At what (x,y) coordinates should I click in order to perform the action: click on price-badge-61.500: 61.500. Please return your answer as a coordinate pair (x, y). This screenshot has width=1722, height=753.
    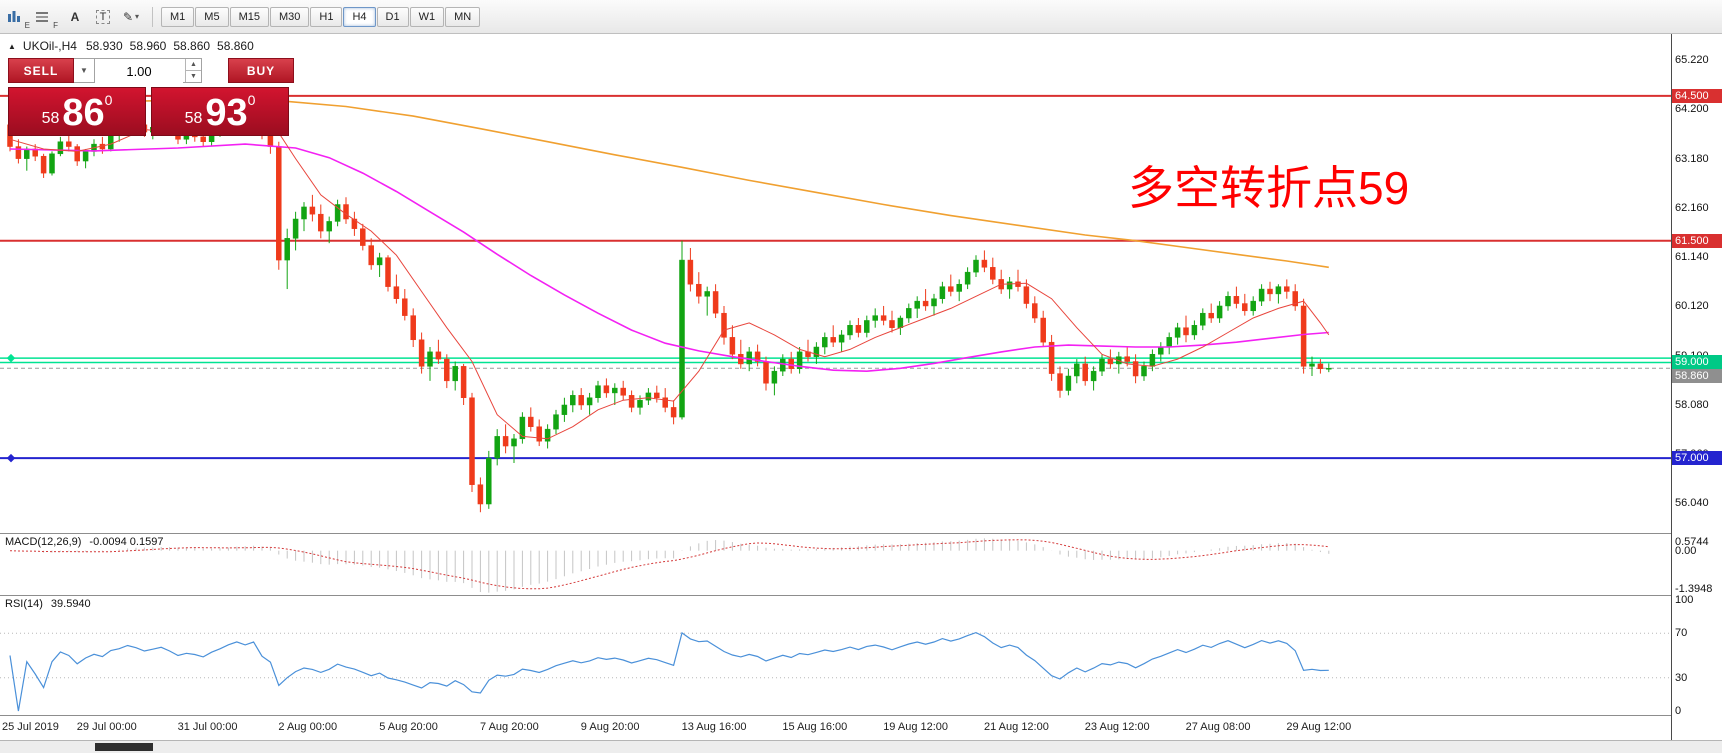
    Looking at the image, I should click on (1697, 240).